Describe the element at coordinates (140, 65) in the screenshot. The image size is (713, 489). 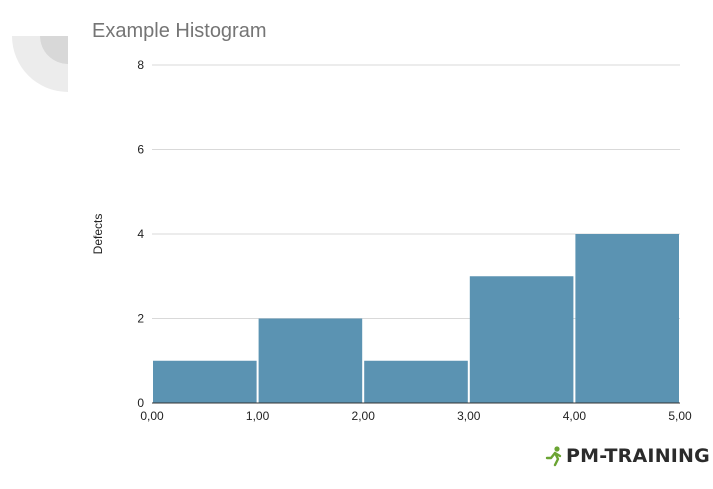
I see `y-tick-label: 8` at that location.